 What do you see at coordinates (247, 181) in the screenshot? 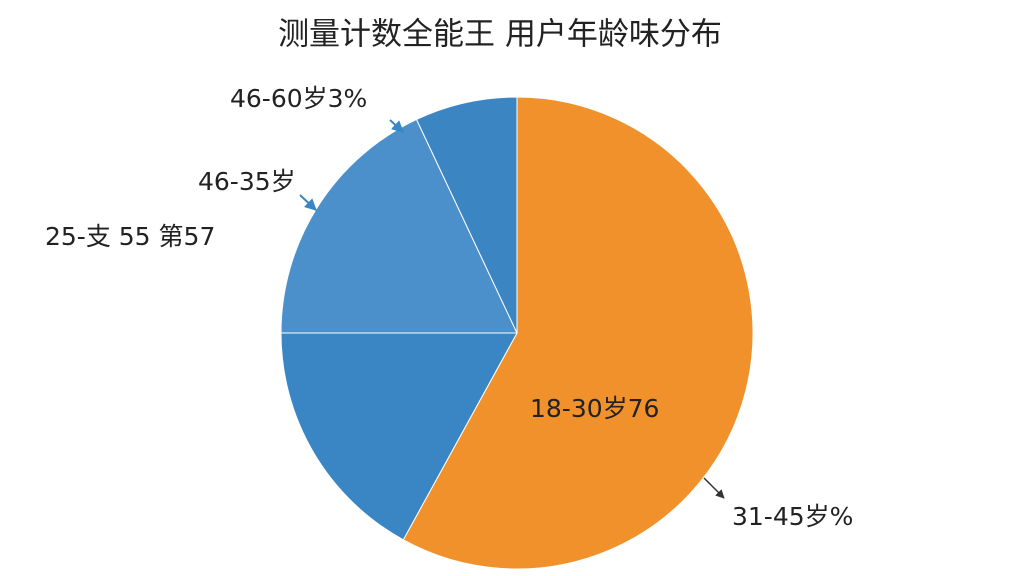
I see `slice-label: 46-35岁` at bounding box center [247, 181].